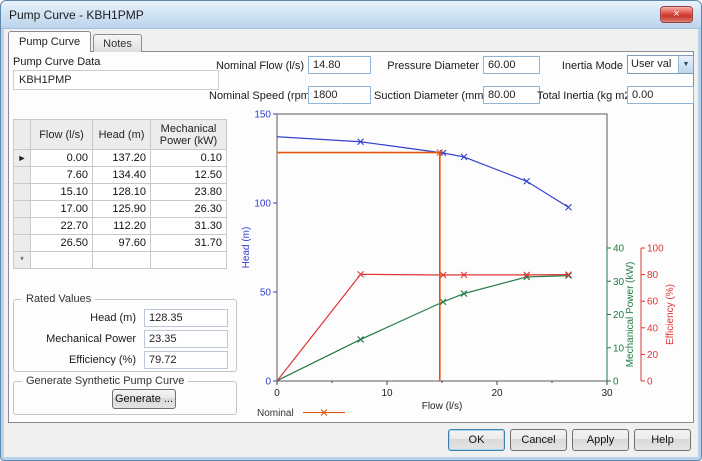 This screenshot has height=461, width=702. Describe the element at coordinates (22, 260) in the screenshot. I see `row-selector: *` at that location.